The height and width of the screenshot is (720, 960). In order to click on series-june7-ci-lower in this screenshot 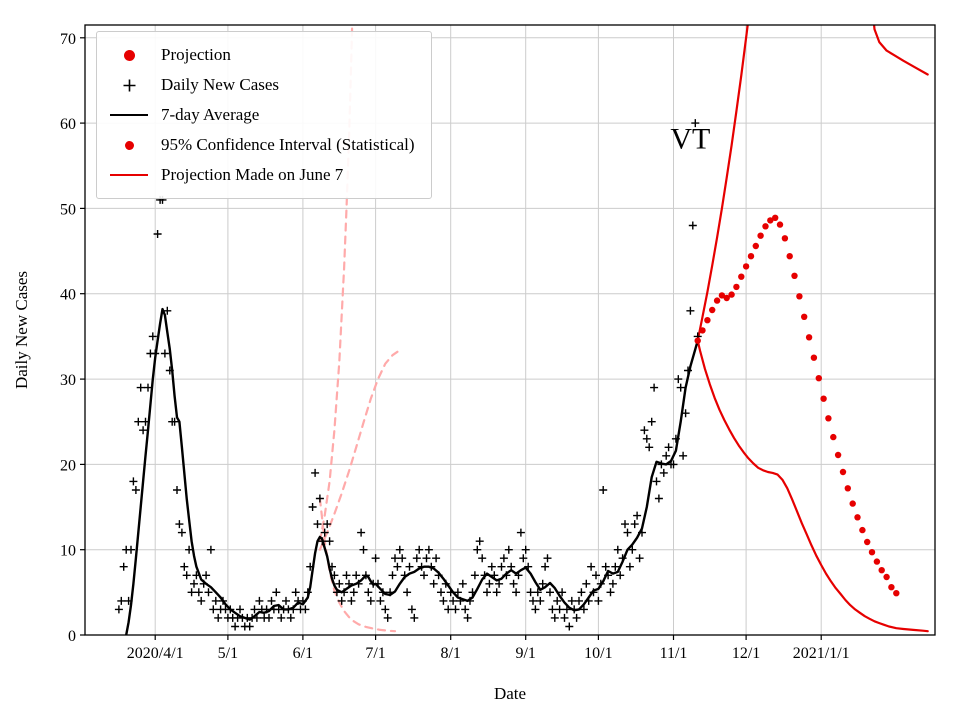, I will do `click(357, 565)`.